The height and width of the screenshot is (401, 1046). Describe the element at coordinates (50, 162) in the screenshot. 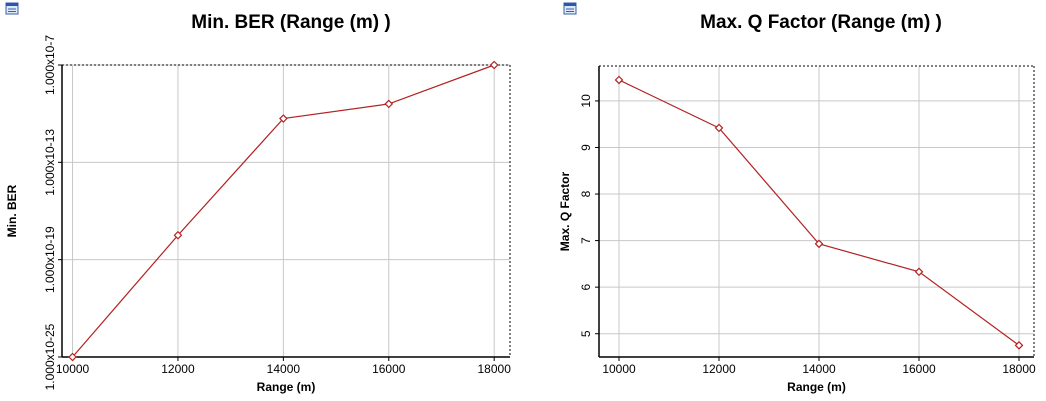

I see `y-tick-label: 1.000x10-13` at that location.